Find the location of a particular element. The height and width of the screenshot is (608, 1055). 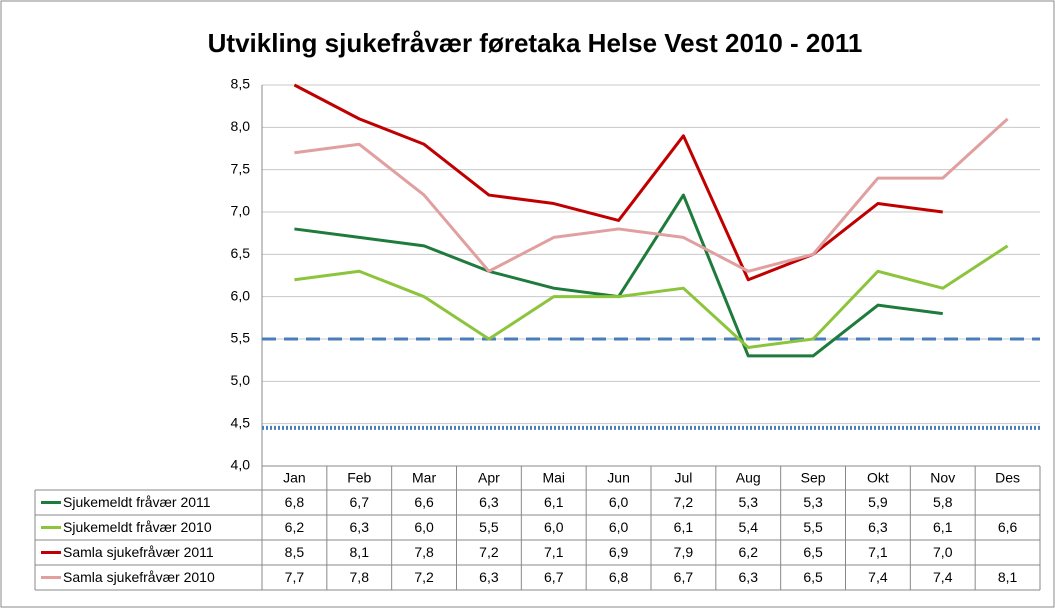

x-tick-label: Apr is located at coordinates (489, 478).